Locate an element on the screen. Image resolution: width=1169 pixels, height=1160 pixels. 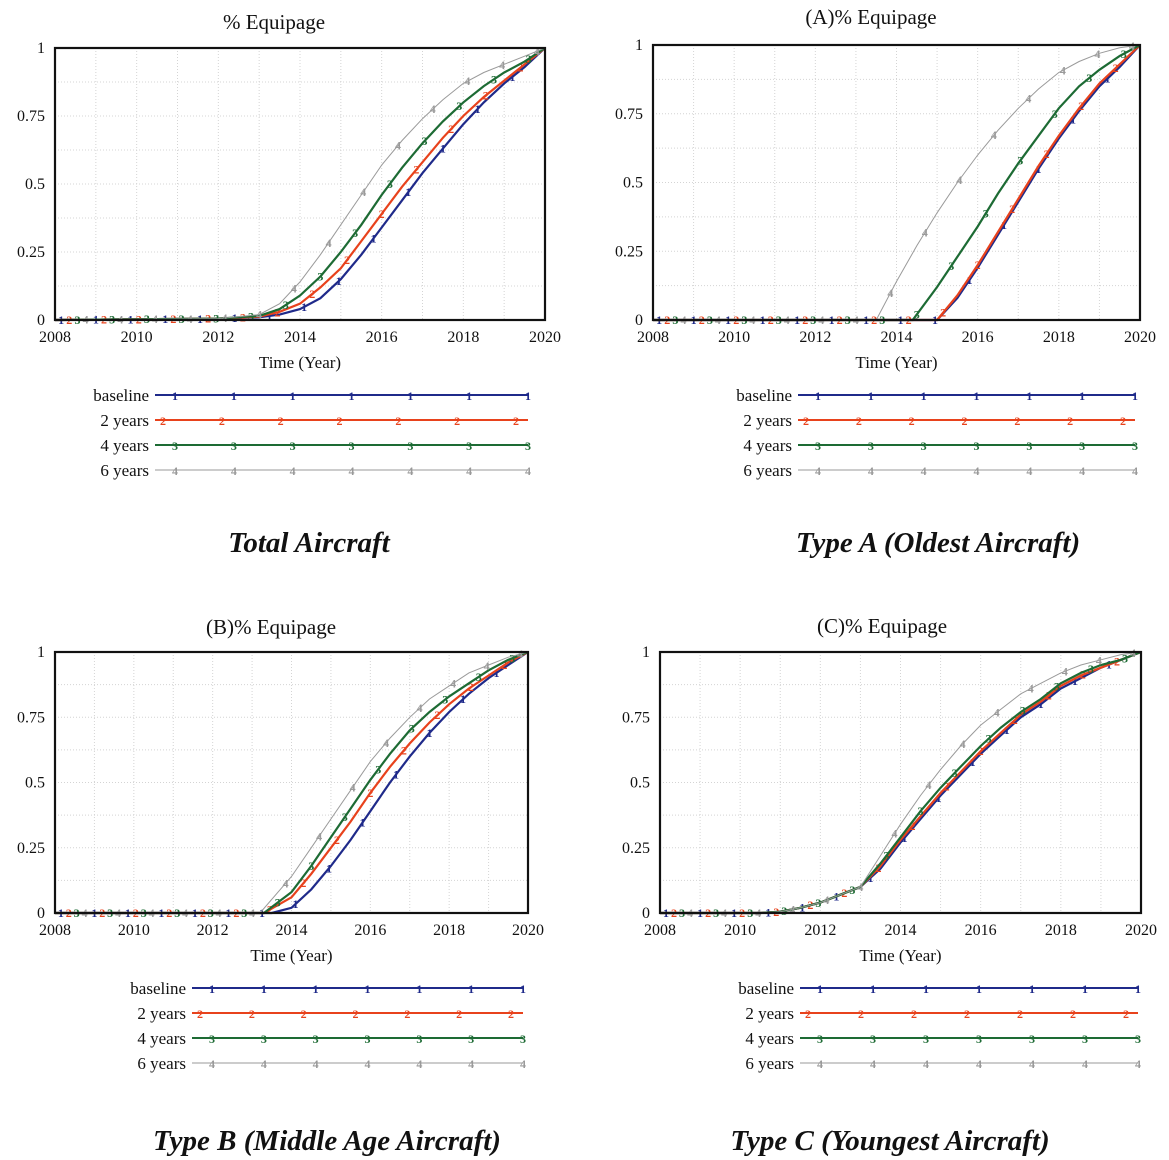
plot-frame is located at coordinates (900, 782).